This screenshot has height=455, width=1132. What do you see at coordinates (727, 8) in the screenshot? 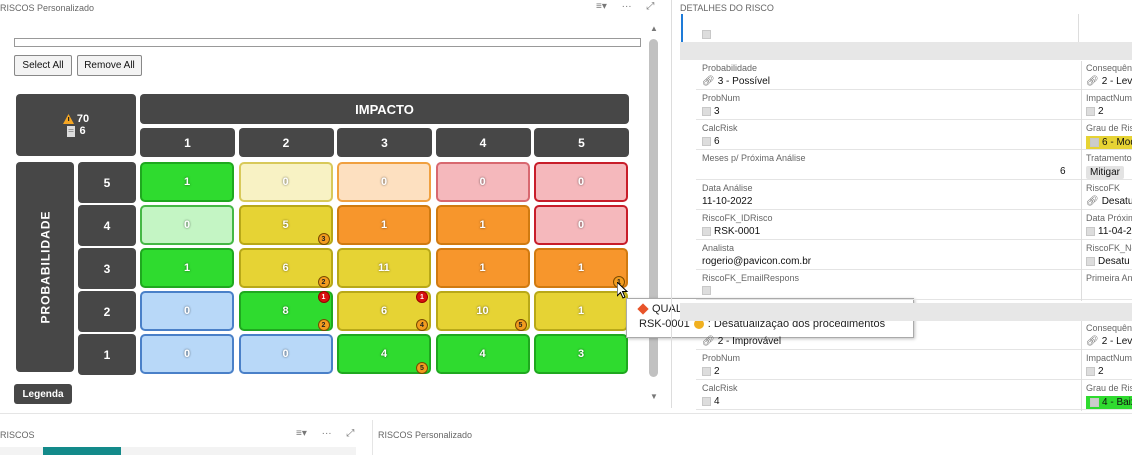
I see `details-title: DETALHES DO RISCO` at bounding box center [727, 8].